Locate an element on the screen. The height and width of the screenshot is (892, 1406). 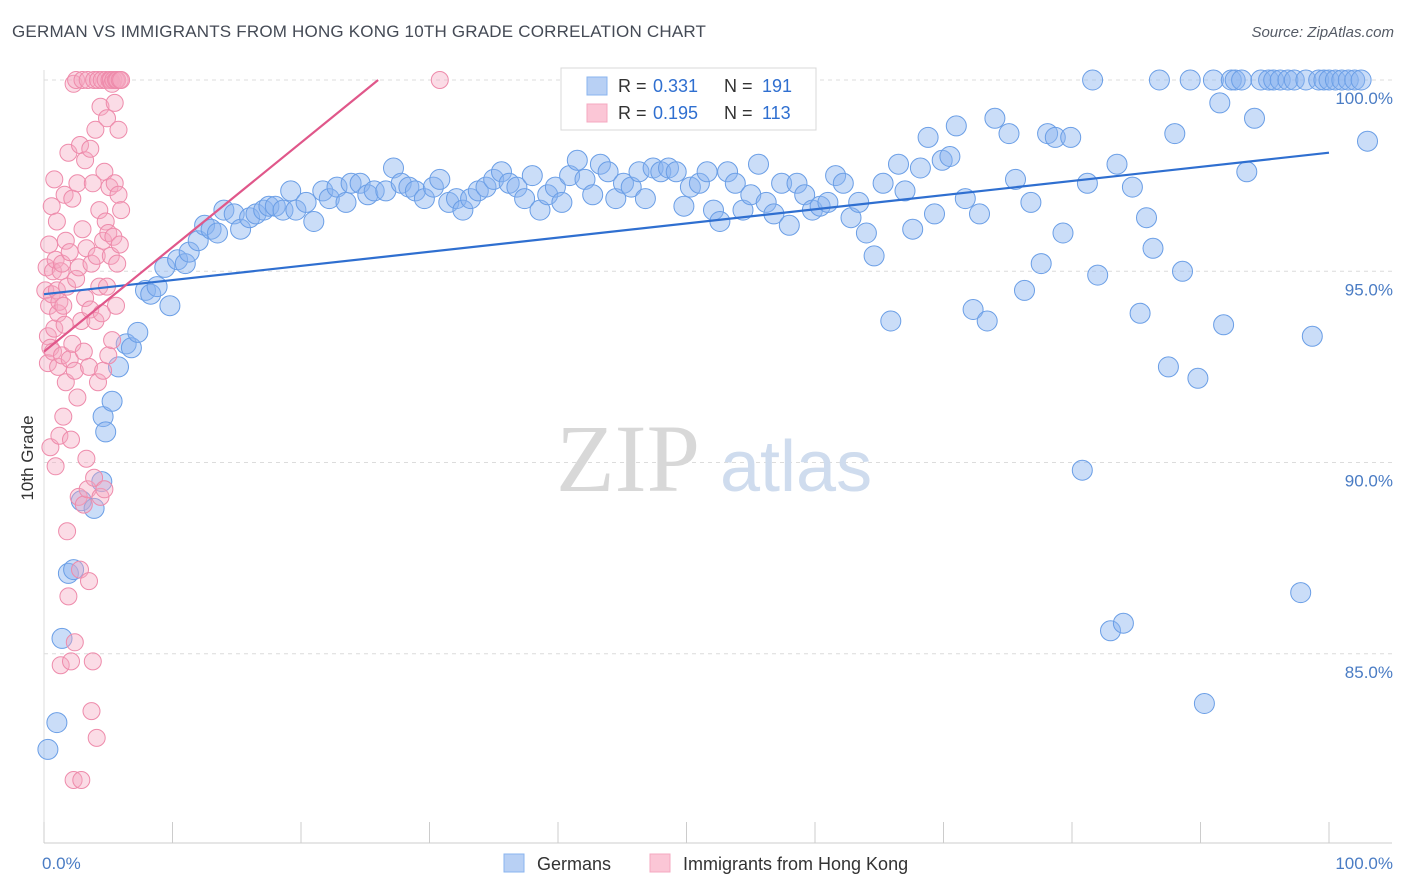
stats-n-value-2: 113 is located at coordinates (776, 113).